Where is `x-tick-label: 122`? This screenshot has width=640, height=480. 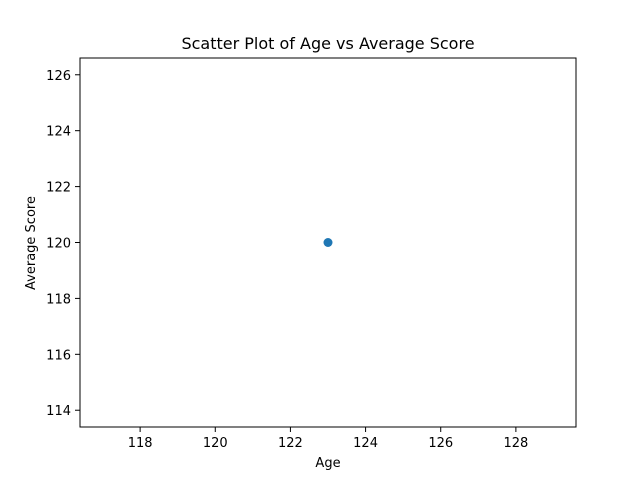 x-tick-label: 122 is located at coordinates (290, 443).